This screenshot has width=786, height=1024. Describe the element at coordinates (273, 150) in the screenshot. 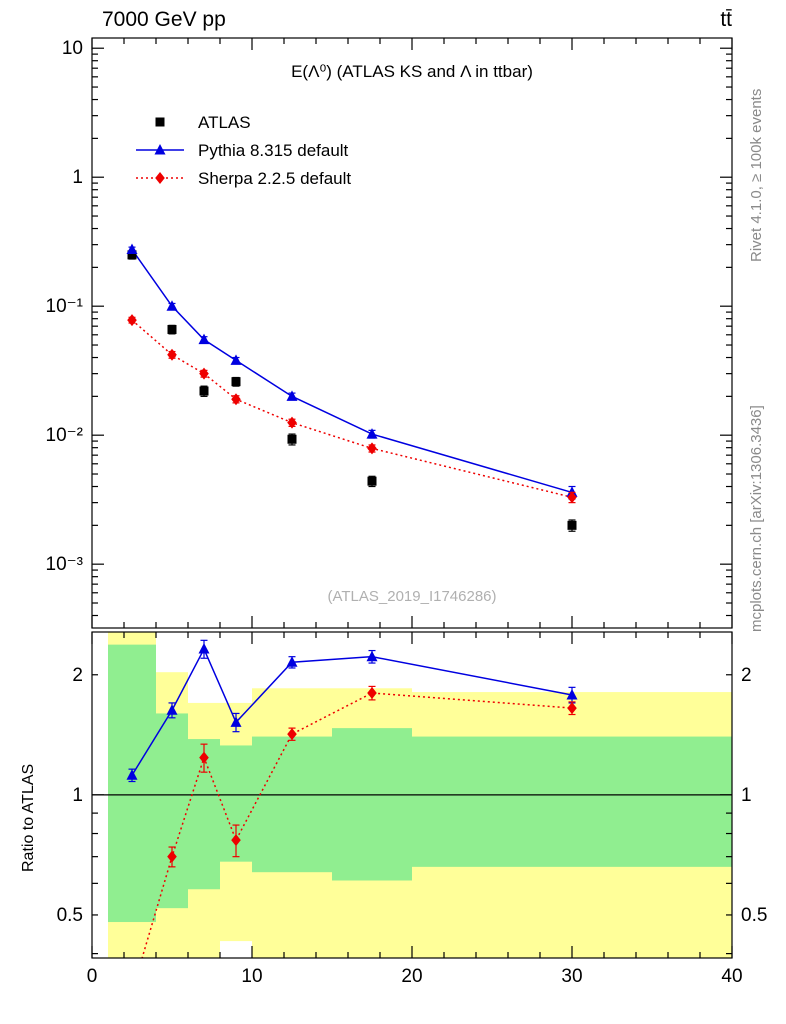

I see `legend-label: Pythia 8.315 default` at that location.